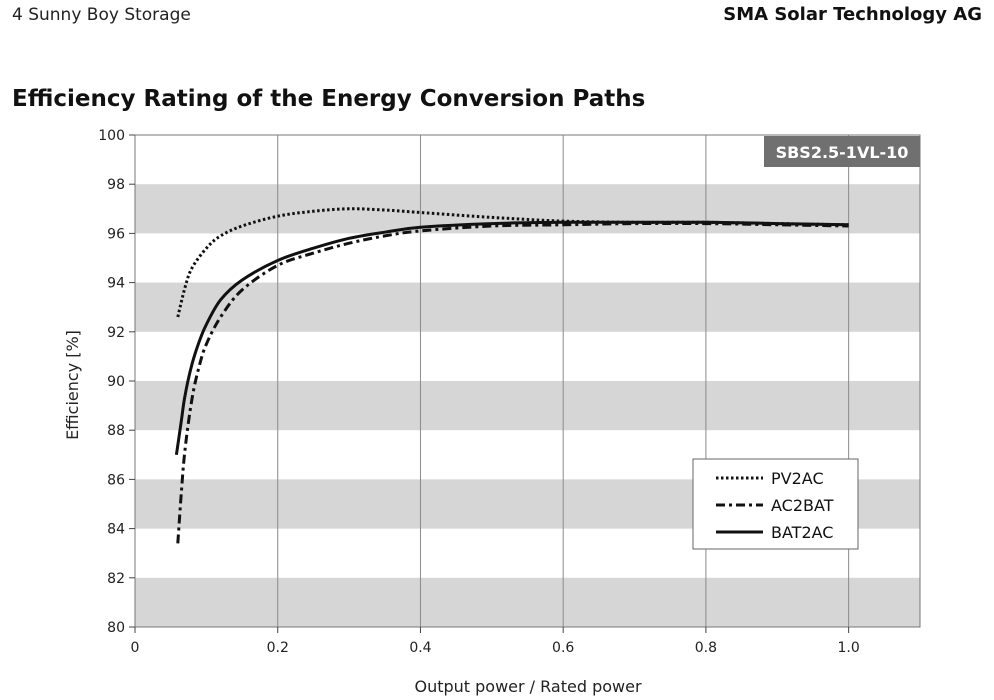 The width and height of the screenshot is (994, 700). I want to click on x-tick-label: 0.8, so click(706, 648).